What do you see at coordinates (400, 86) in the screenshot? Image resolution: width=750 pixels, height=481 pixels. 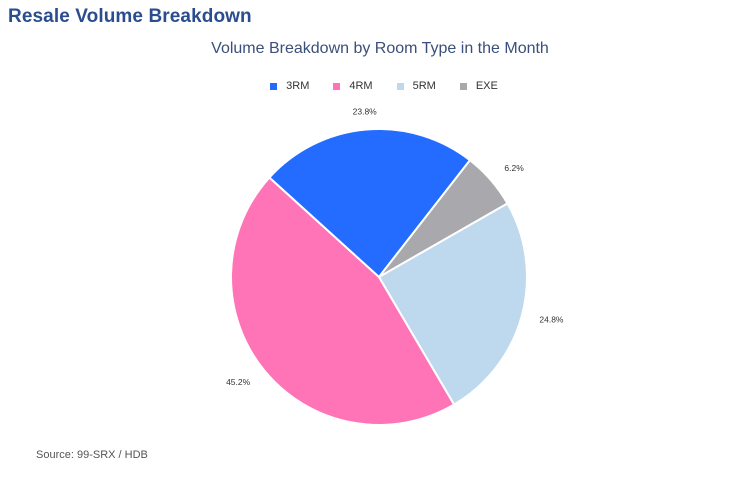 I see `legend-swatch-5rm` at bounding box center [400, 86].